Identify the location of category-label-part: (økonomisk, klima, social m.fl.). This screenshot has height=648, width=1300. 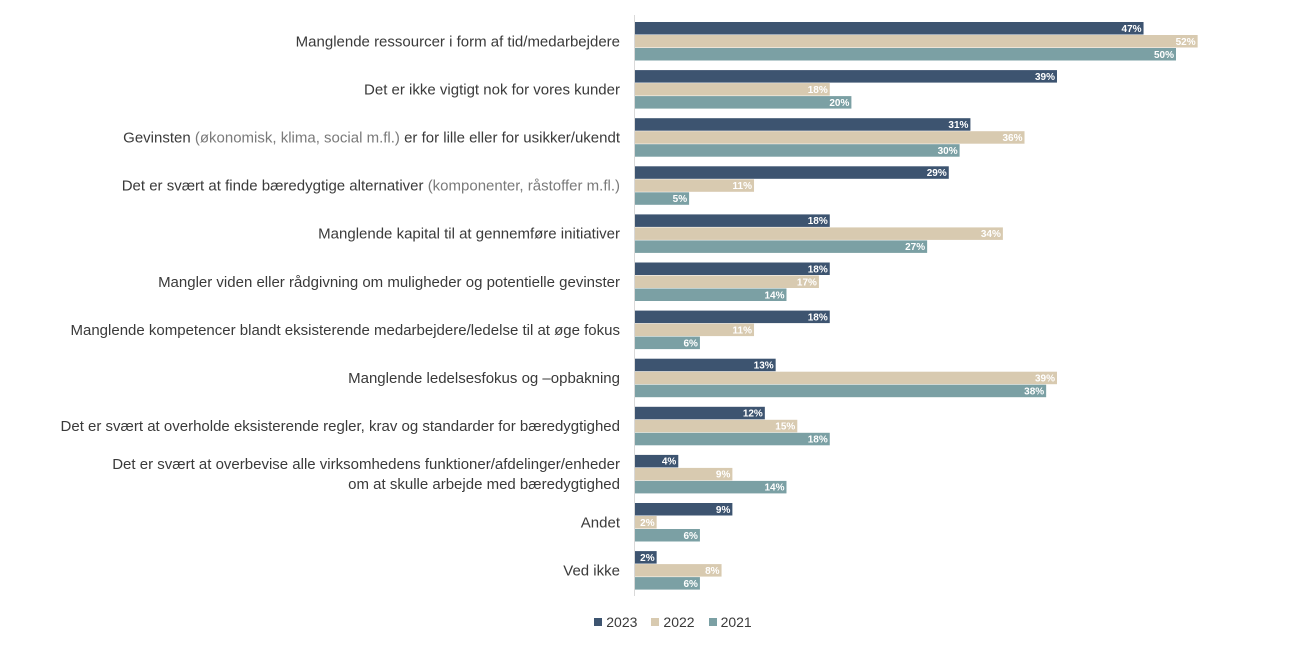
(297, 137).